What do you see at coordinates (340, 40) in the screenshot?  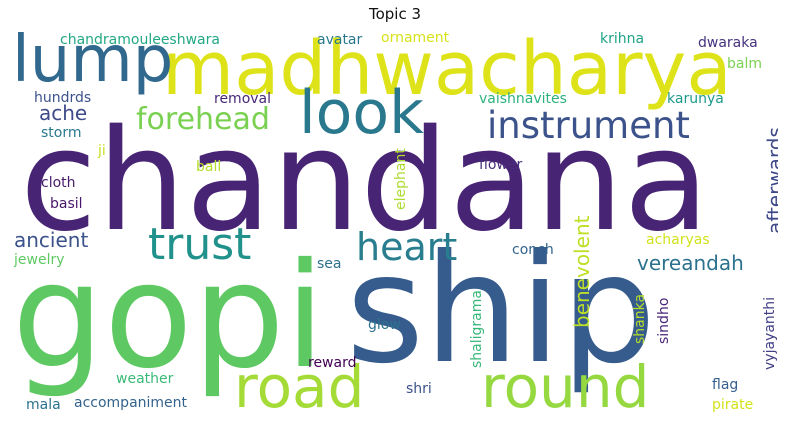 I see `word-avatar: avatar` at bounding box center [340, 40].